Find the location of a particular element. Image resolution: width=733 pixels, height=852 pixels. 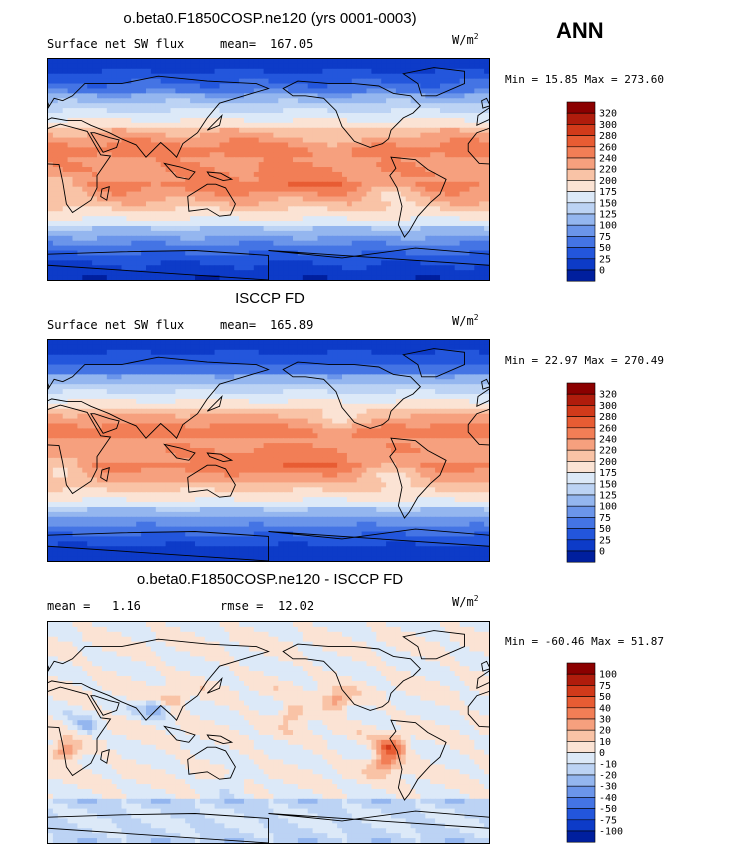

coastline is located at coordinates (158, 265).